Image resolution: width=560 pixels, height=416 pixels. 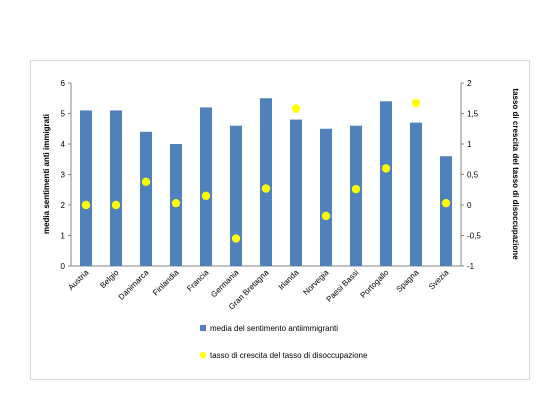 What do you see at coordinates (203, 355) in the screenshot?
I see `legend-swatch-points` at bounding box center [203, 355].